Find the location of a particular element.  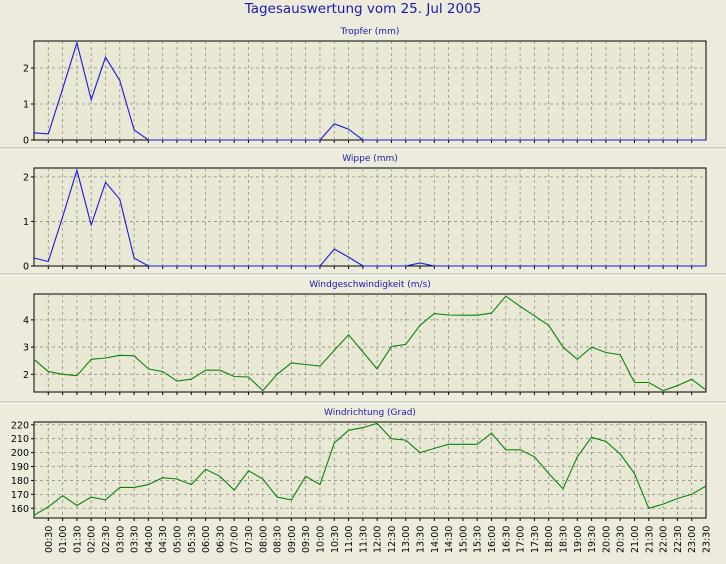

y-tick-label: 190 is located at coordinates (20, 467).